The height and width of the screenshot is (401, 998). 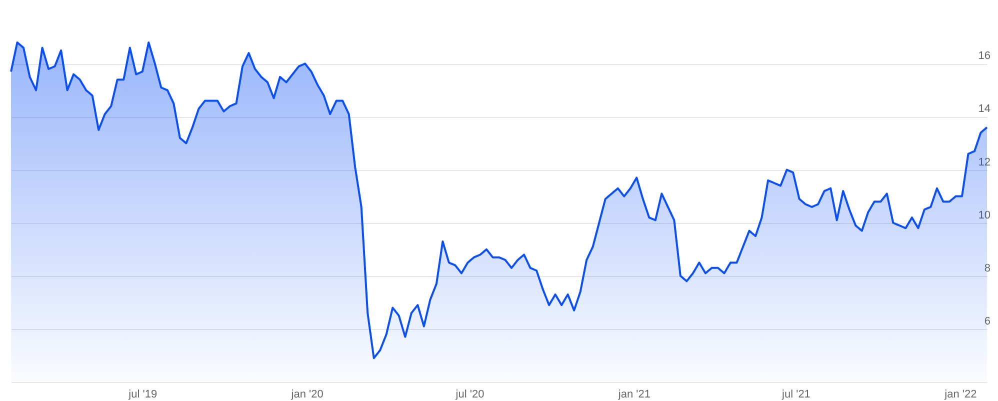 I want to click on y-tick-label: 10, so click(x=984, y=215).